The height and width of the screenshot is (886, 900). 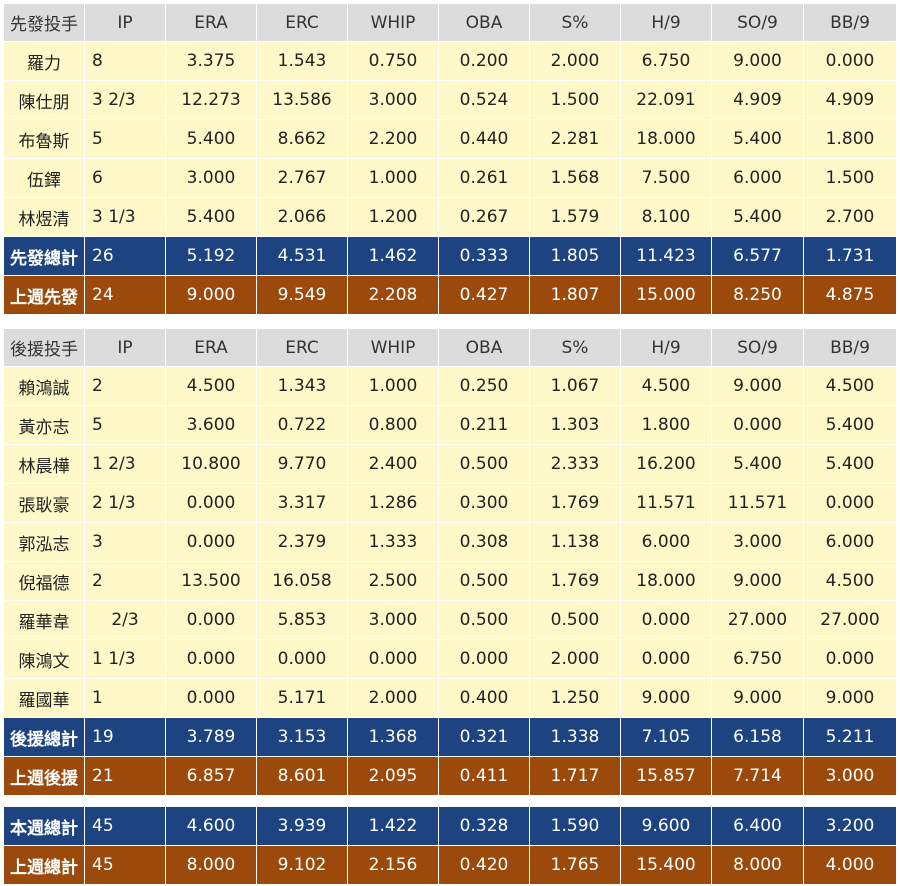 I want to click on stat-cell: 45, so click(x=125, y=826).